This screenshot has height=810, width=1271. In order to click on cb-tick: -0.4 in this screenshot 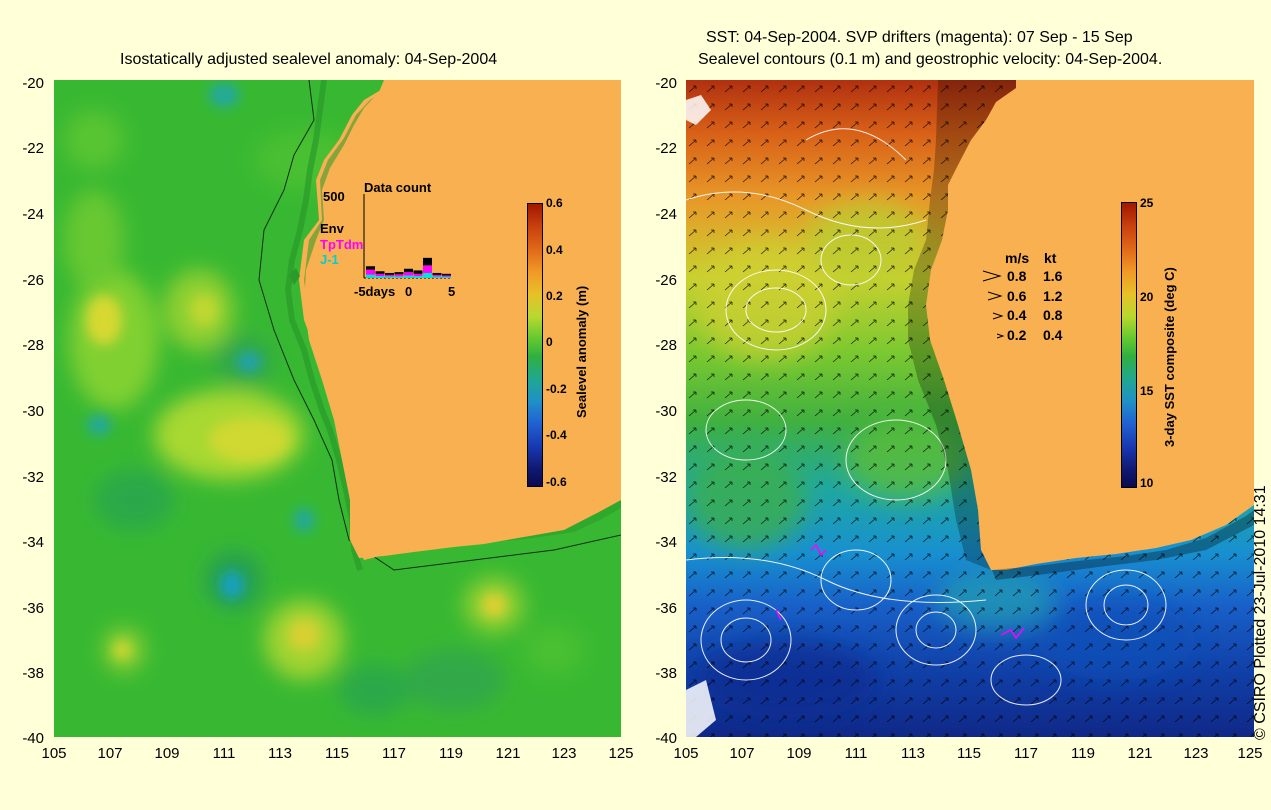, I will do `click(556, 435)`.